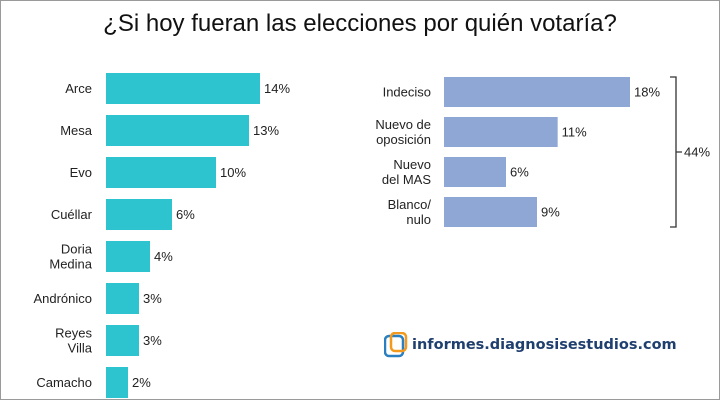  I want to click on category-label-candidates-4: Doria Medina, so click(70, 257).